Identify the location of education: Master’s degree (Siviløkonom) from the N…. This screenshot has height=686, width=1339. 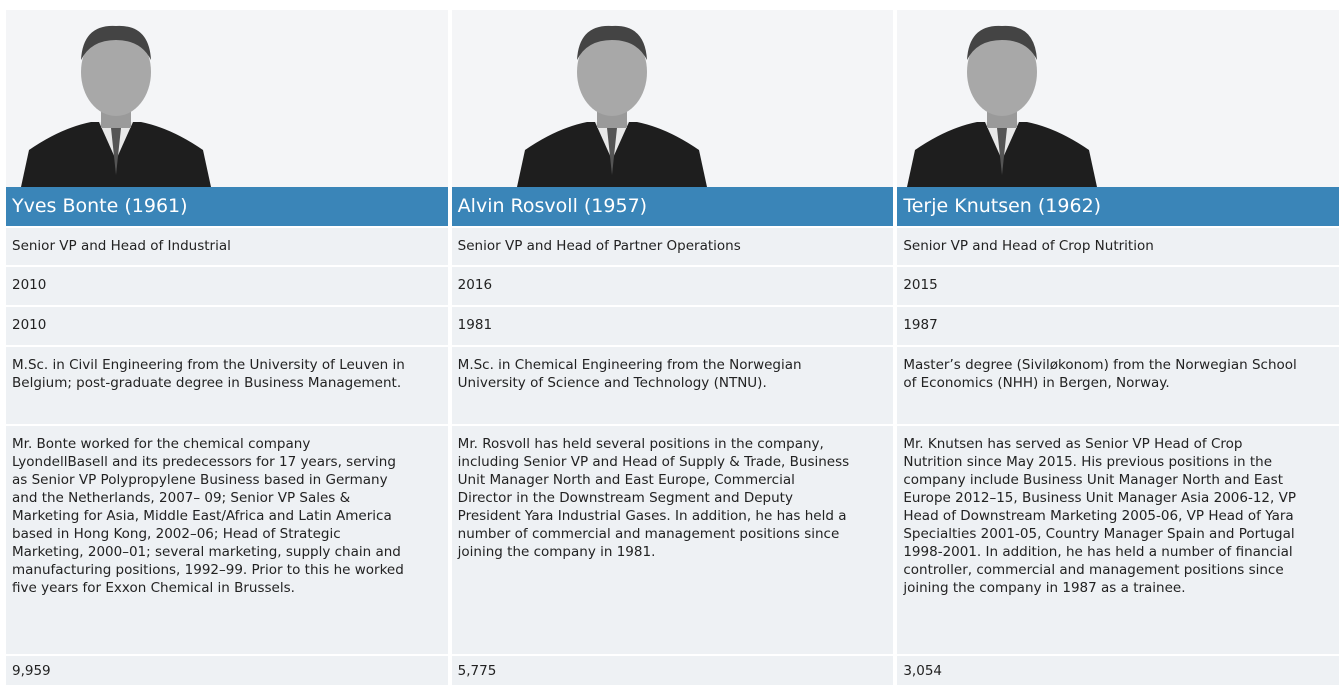
(1118, 384).